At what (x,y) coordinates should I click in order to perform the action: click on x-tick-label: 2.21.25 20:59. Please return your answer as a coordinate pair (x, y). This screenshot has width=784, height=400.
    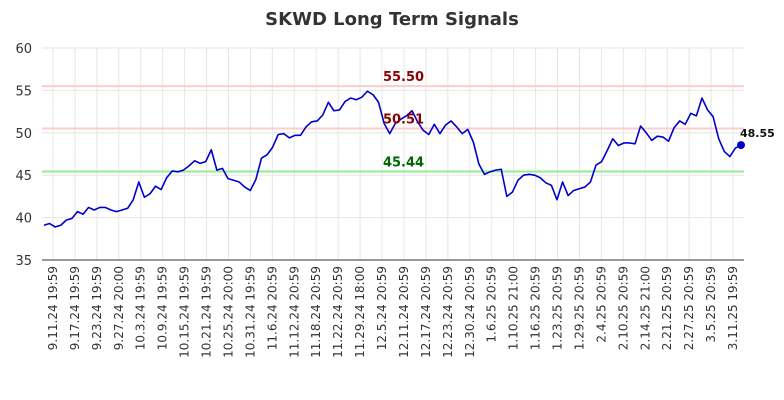
    Looking at the image, I should click on (667, 308).